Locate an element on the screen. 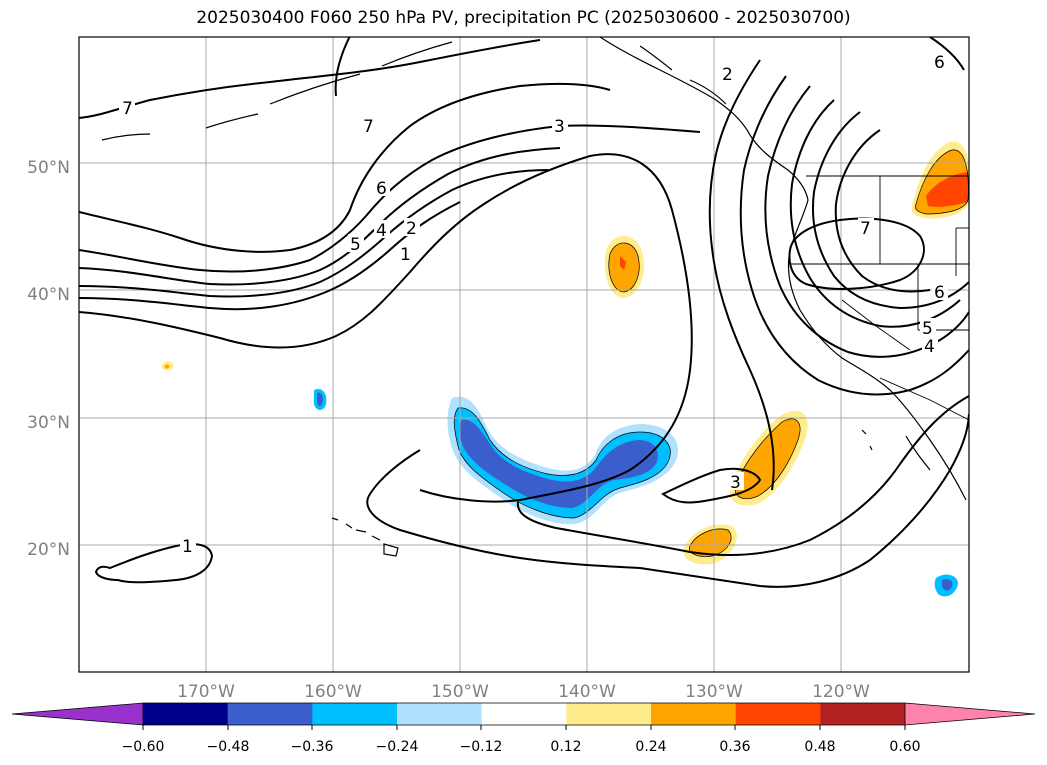 The image size is (1047, 765). lon-label-160w: 160°W is located at coordinates (333, 692).